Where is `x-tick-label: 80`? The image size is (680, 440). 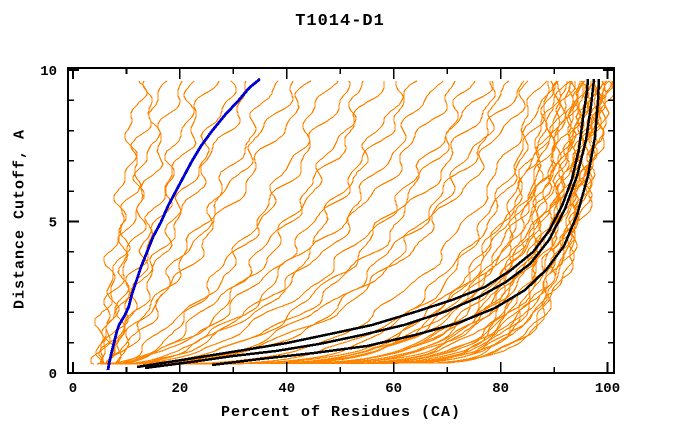 x-tick-label: 80 is located at coordinates (500, 389).